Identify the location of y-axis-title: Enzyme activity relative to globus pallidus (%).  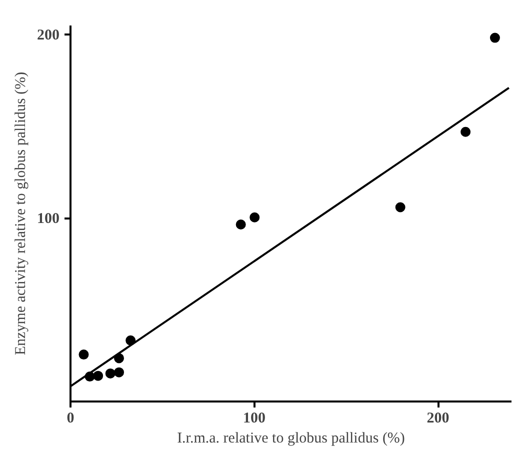
(21, 214).